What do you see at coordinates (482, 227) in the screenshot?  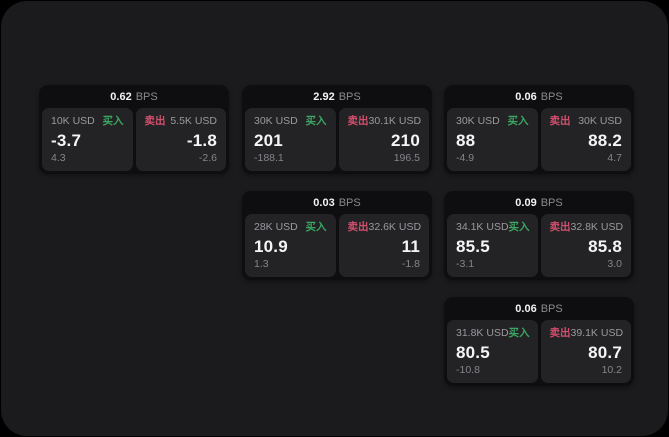 I see `buy-size: 34.1K USD` at bounding box center [482, 227].